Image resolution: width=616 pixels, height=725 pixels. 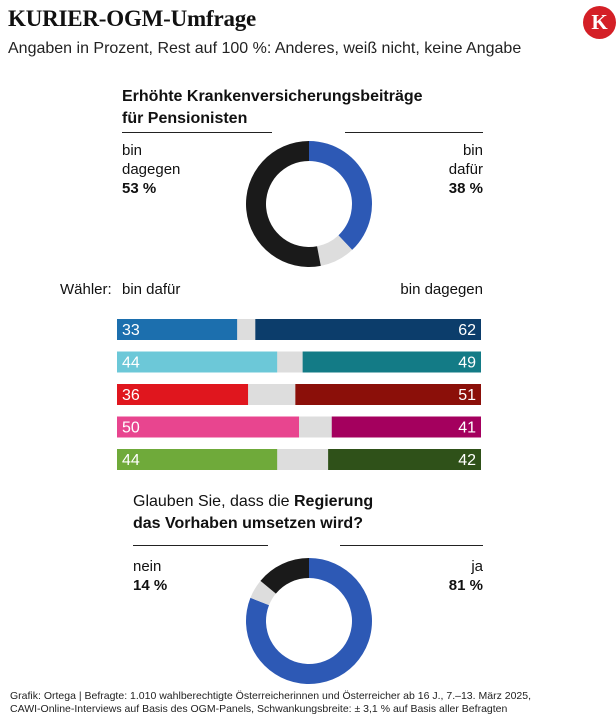 What do you see at coordinates (131, 460) in the screenshot?
I see `bar-dafuer-label-4: 44` at bounding box center [131, 460].